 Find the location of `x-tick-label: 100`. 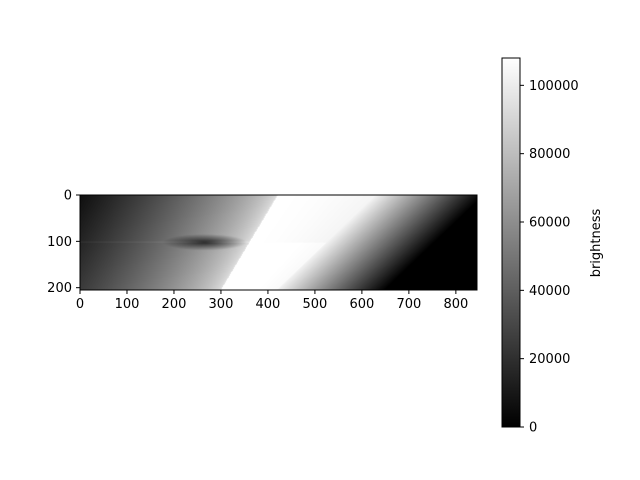

x-tick-label: 100 is located at coordinates (127, 304).